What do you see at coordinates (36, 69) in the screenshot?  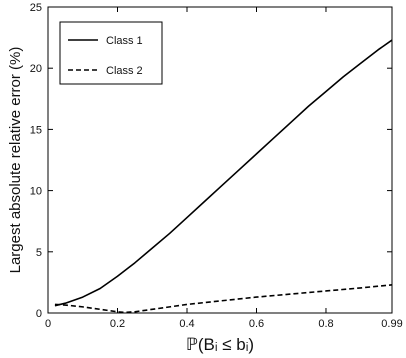 I see `y-tick-label: 20` at bounding box center [36, 69].